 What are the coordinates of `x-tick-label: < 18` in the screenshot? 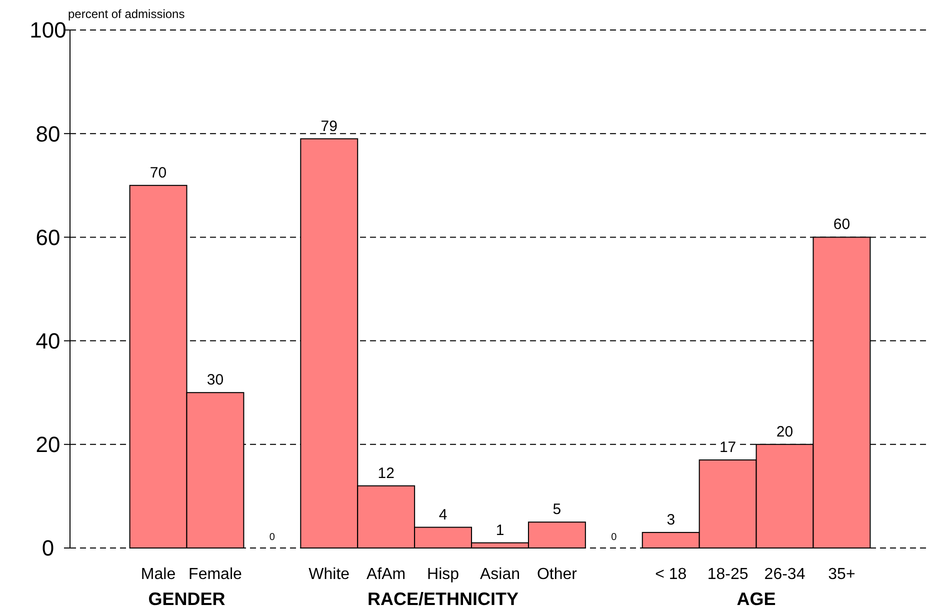 It's located at (671, 574).